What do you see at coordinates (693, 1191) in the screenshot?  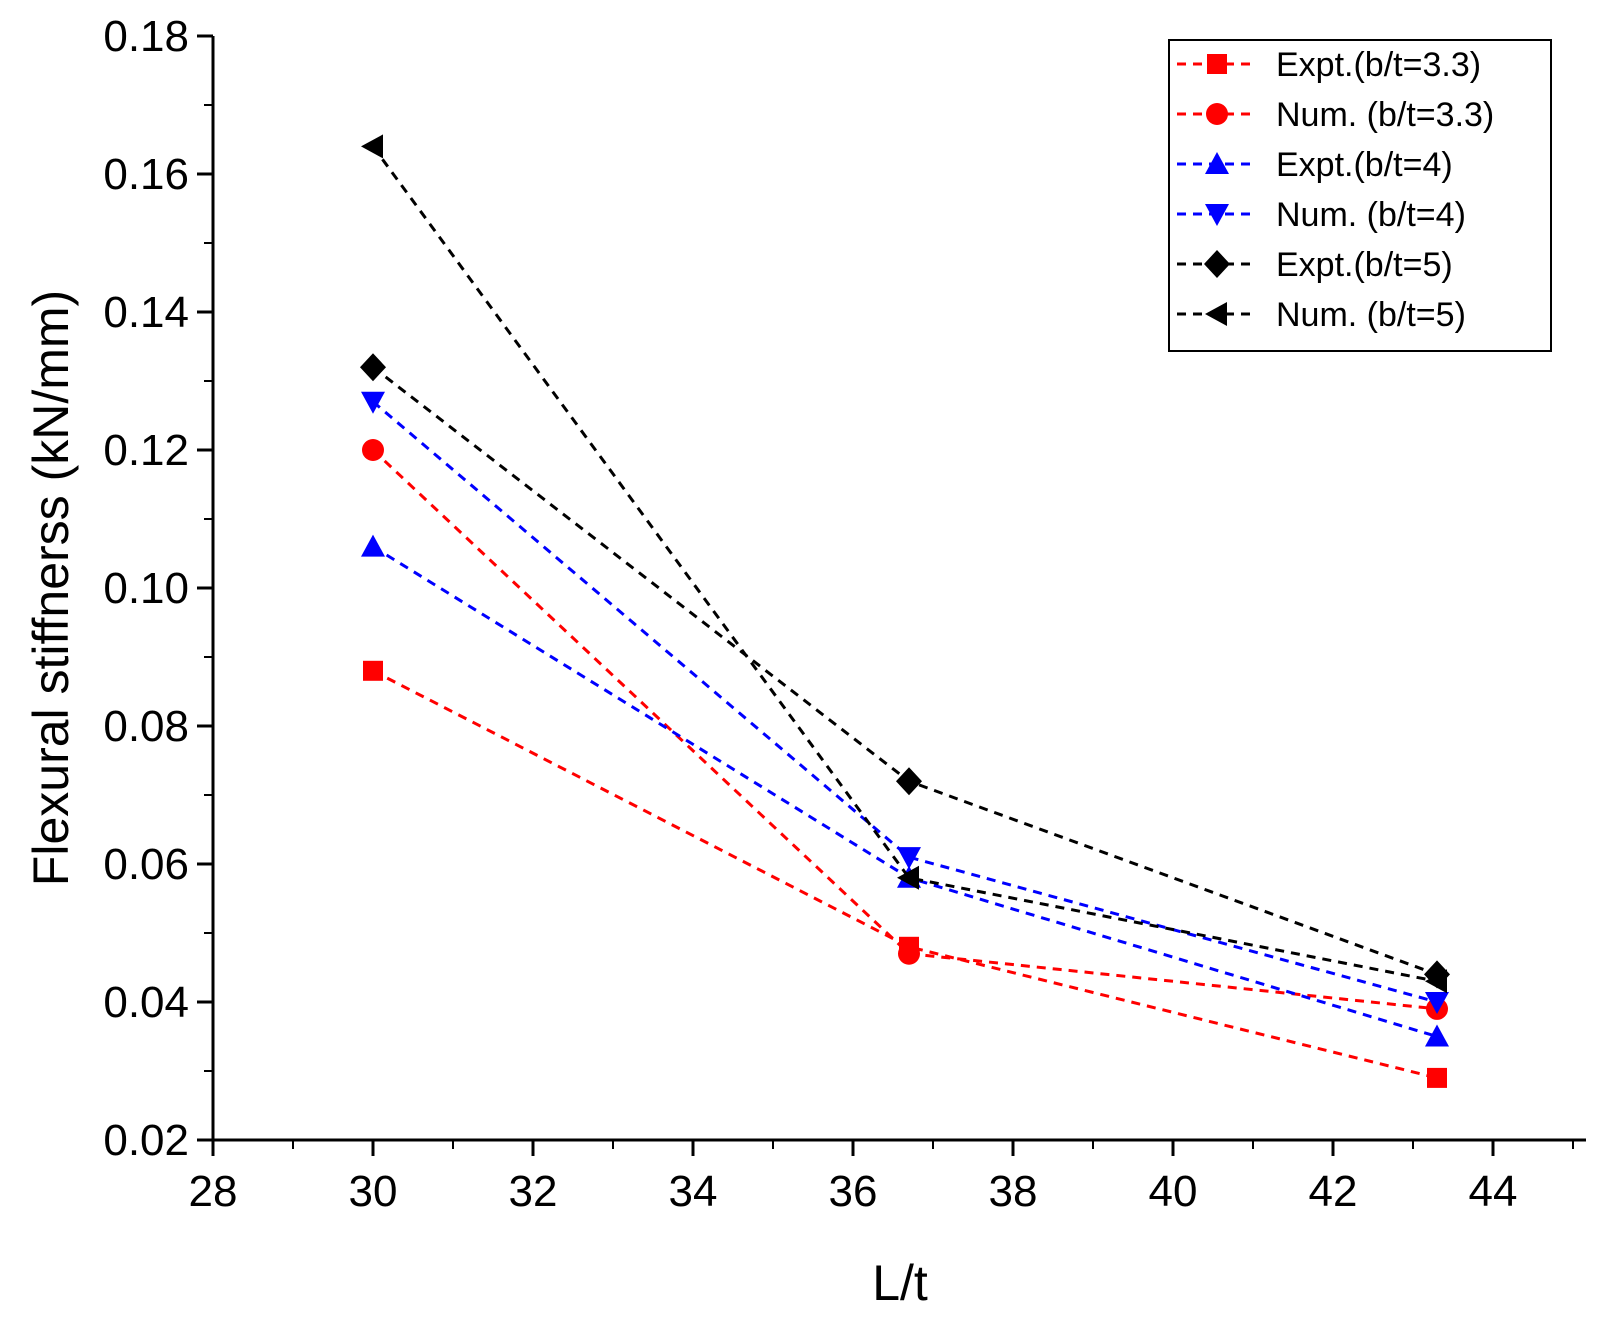 I see `x-tick-label: 34` at bounding box center [693, 1191].